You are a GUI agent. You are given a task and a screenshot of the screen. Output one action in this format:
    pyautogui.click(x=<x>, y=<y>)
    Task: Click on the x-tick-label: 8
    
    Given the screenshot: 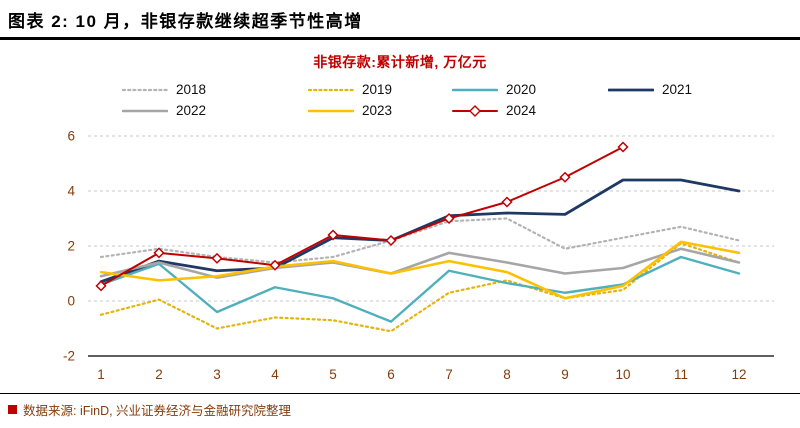 What is the action you would take?
    pyautogui.click(x=507, y=374)
    